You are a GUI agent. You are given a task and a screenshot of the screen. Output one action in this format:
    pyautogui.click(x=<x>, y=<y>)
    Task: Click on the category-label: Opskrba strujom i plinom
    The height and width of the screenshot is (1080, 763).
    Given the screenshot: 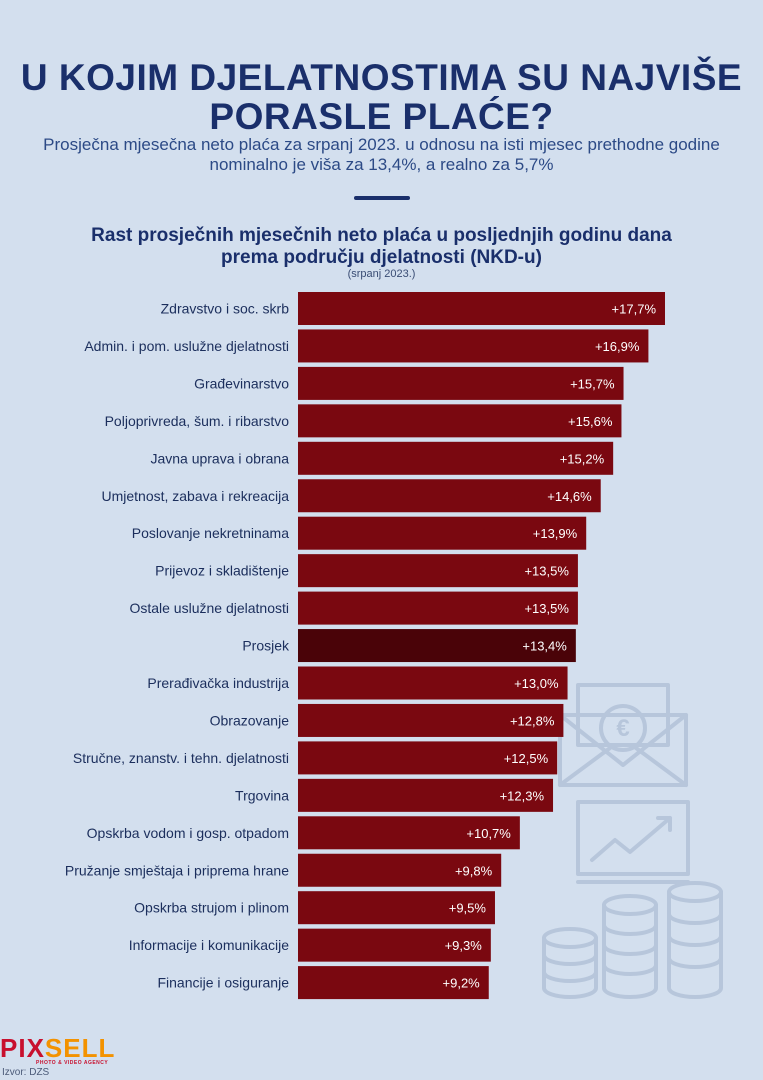 What is the action you would take?
    pyautogui.click(x=211, y=908)
    